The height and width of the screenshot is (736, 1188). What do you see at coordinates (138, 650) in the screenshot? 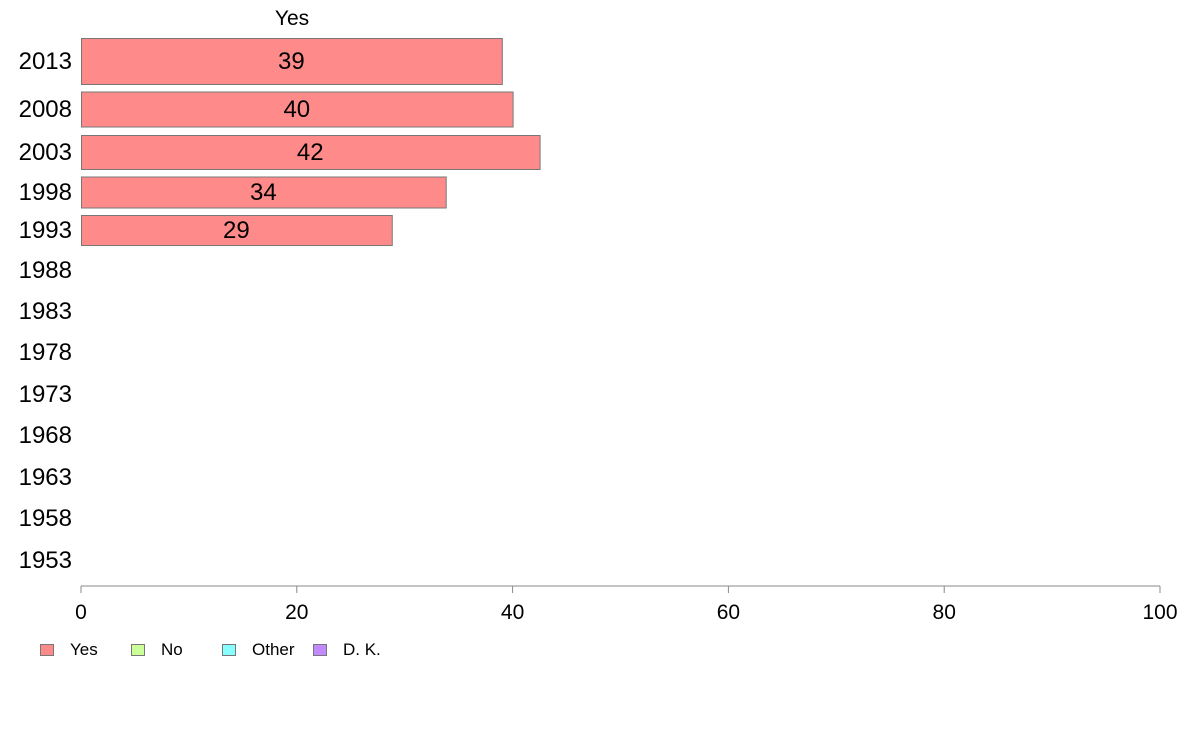
I see `legend-swatch-no` at bounding box center [138, 650].